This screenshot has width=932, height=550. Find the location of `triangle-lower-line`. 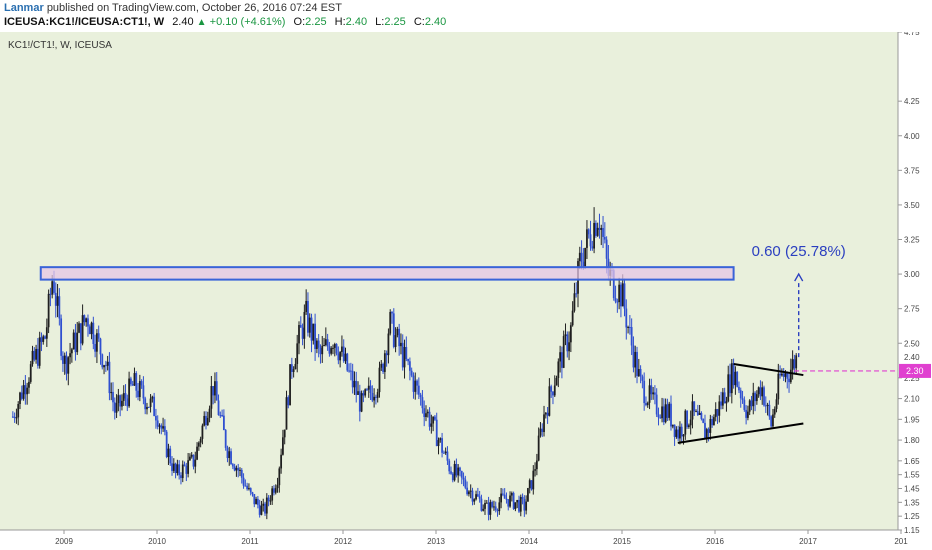

triangle-lower-line is located at coordinates (740, 433).